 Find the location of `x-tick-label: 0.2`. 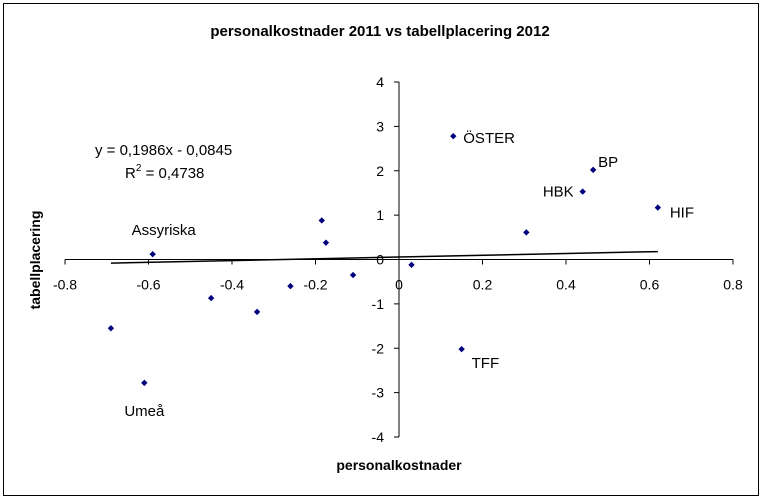

x-tick-label: 0.2 is located at coordinates (483, 285).